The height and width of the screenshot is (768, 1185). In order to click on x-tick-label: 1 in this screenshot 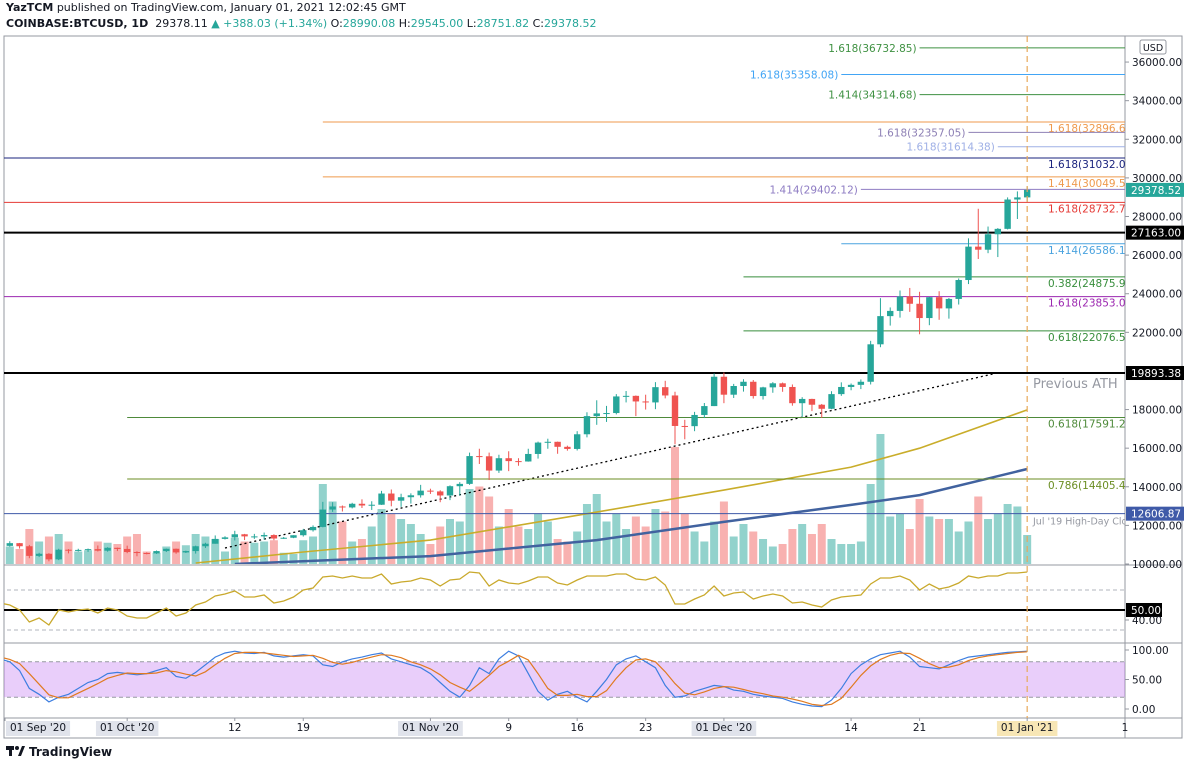, I will do `click(1125, 728)`.